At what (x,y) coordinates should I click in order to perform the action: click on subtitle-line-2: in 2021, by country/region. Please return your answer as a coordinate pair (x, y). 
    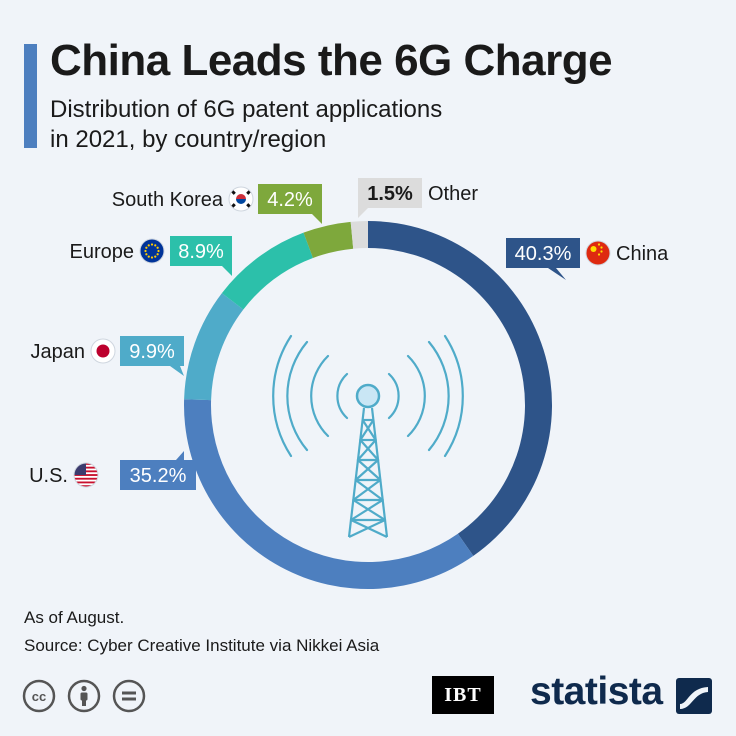
    Looking at the image, I should click on (188, 139).